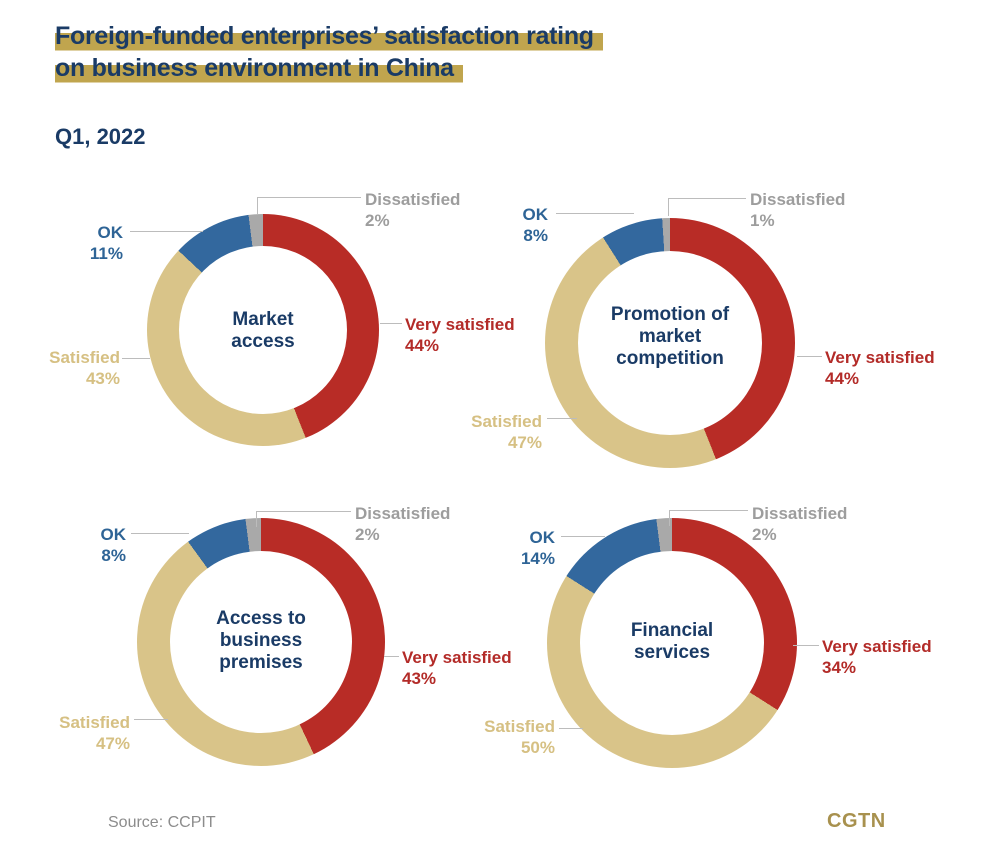 Image resolution: width=987 pixels, height=867 pixels. I want to click on donut-promotion-of-market-competition, so click(670, 343).